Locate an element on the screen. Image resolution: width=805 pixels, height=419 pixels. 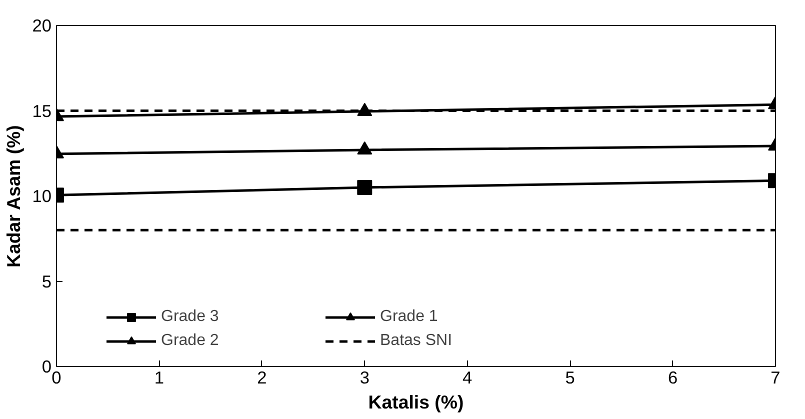
x-axis-title: Katalis (%) is located at coordinates (416, 402).